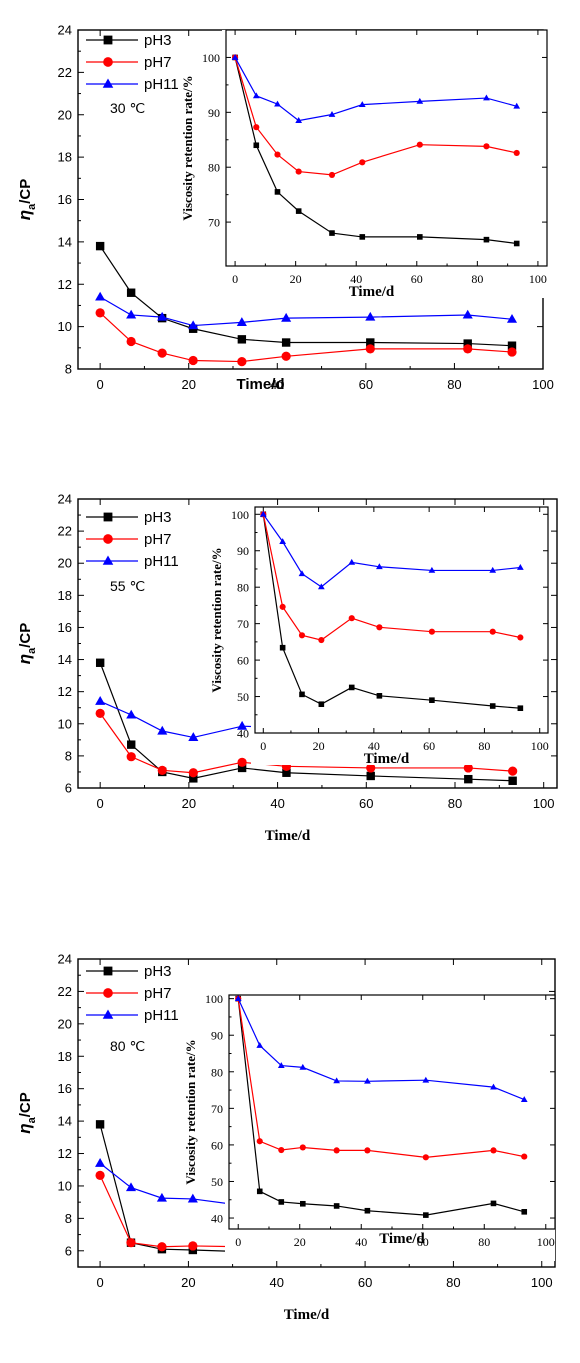 The height and width of the screenshot is (1363, 580). What do you see at coordinates (65, 659) in the screenshot?
I see `main-y-tick-label: 14` at bounding box center [65, 659].